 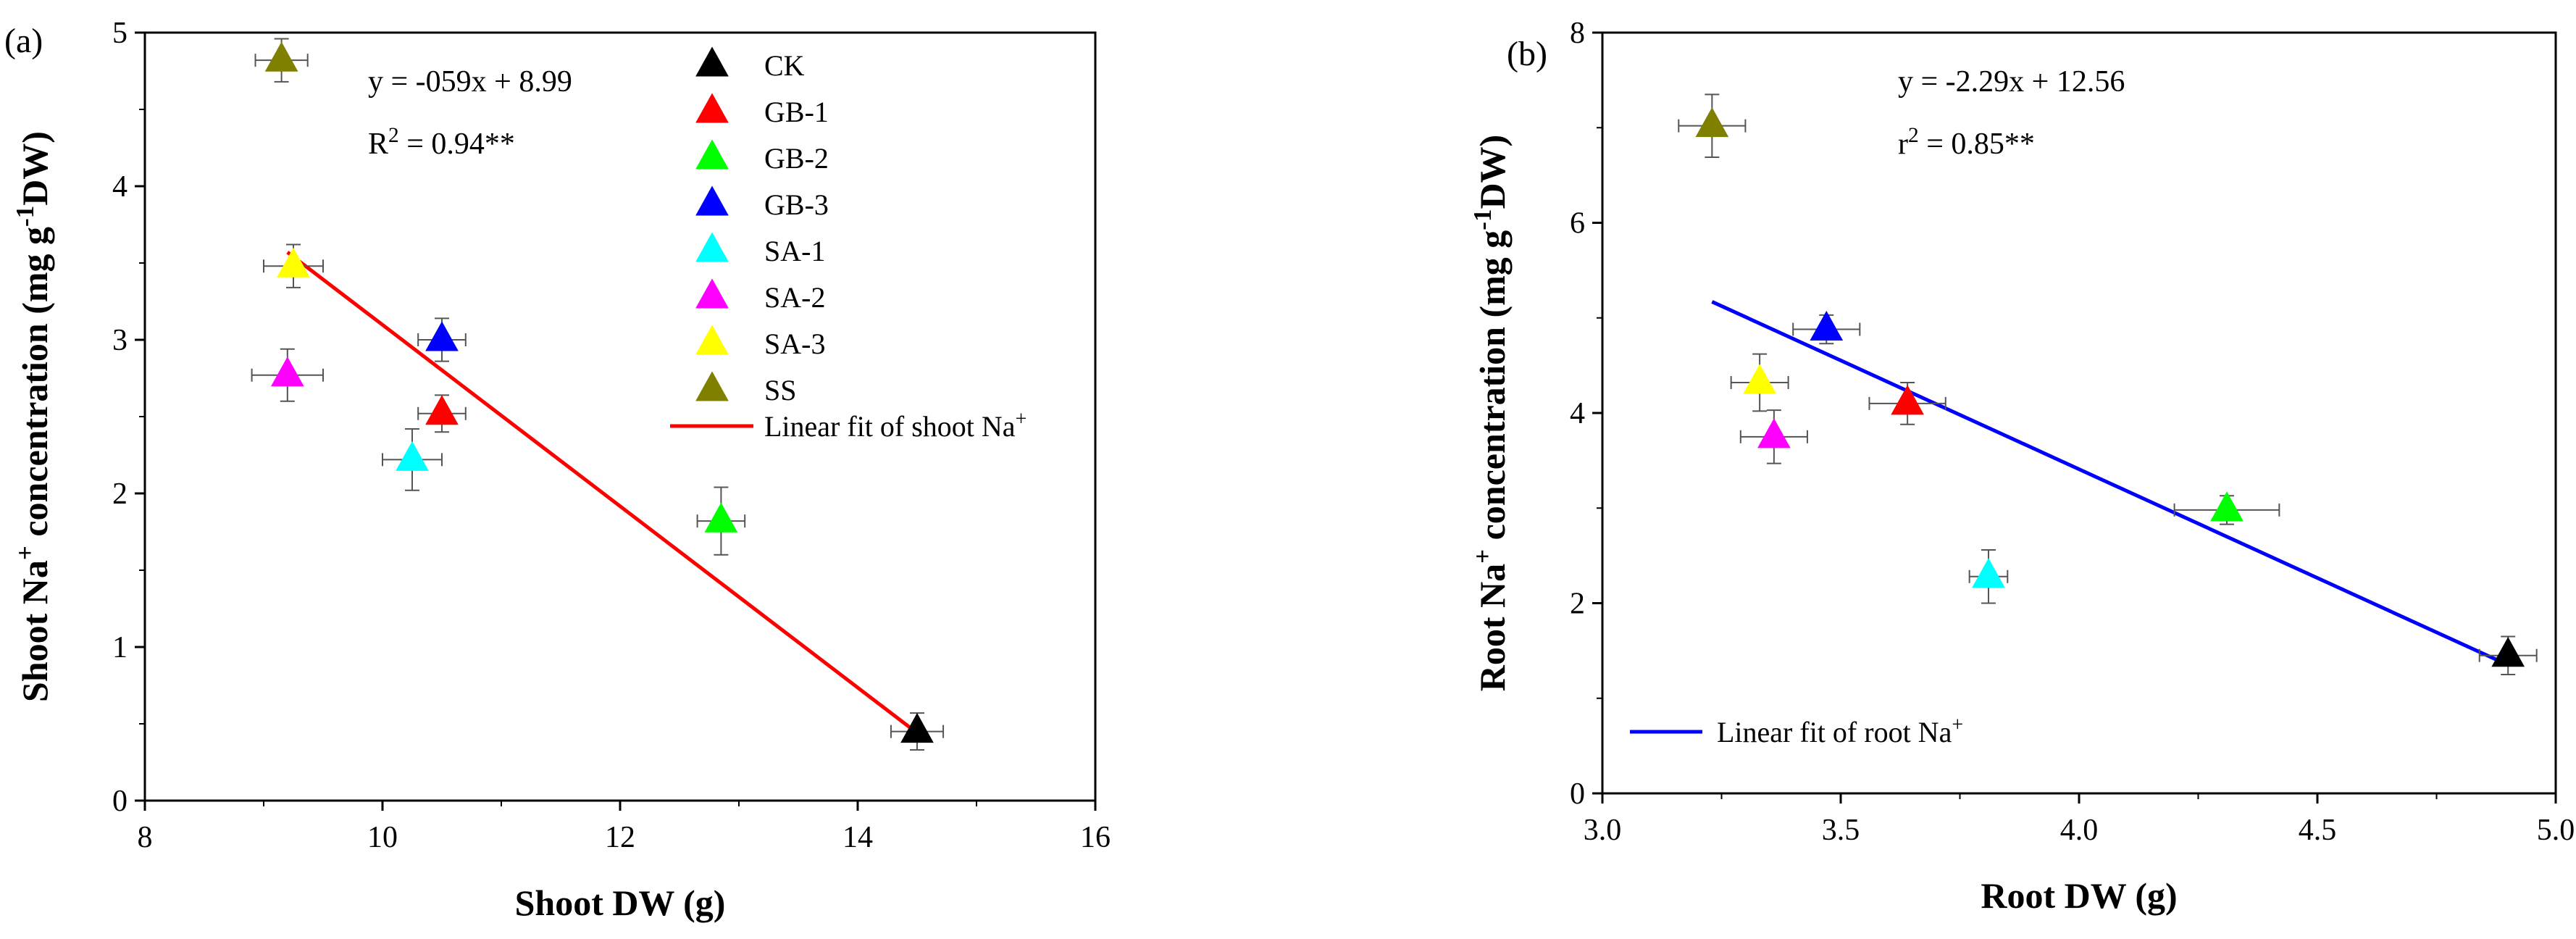 What do you see at coordinates (620, 837) in the screenshot?
I see `x-tick-label: 12` at bounding box center [620, 837].